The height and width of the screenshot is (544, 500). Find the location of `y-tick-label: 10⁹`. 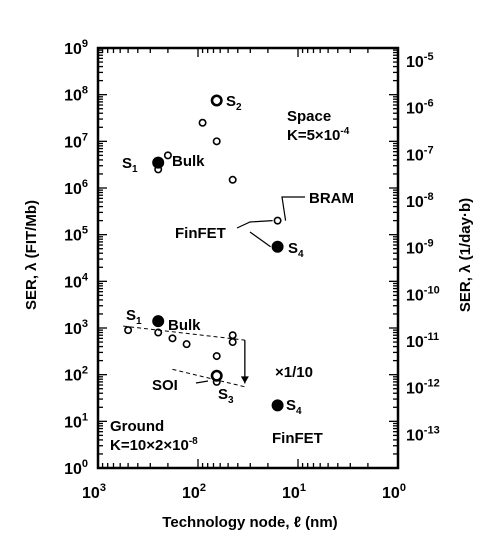

y-tick-label: 10⁹ is located at coordinates (76, 48).